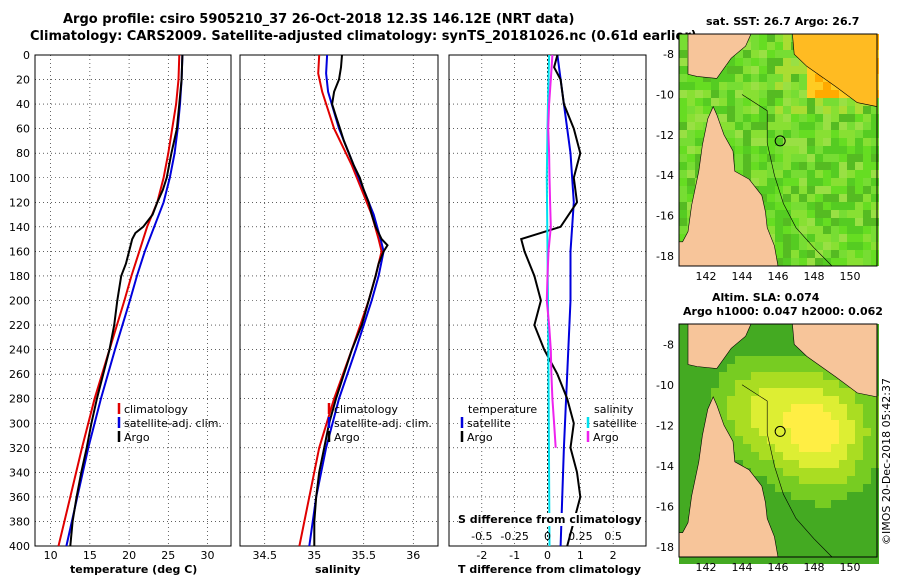 The height and width of the screenshot is (580, 900). What do you see at coordinates (481, 536) in the screenshot?
I see `x2-tick-label: -0.5` at bounding box center [481, 536].